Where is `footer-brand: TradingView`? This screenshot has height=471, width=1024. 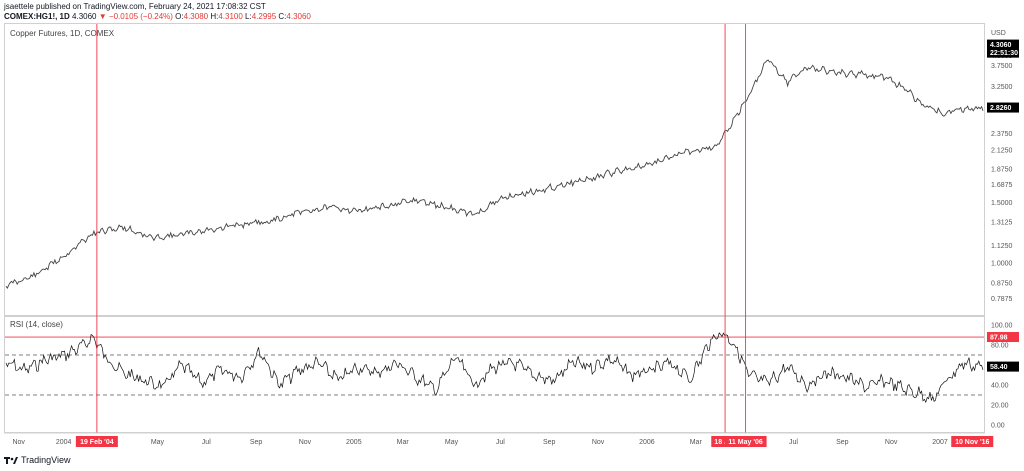
footer-brand: TradingView is located at coordinates (46, 460).